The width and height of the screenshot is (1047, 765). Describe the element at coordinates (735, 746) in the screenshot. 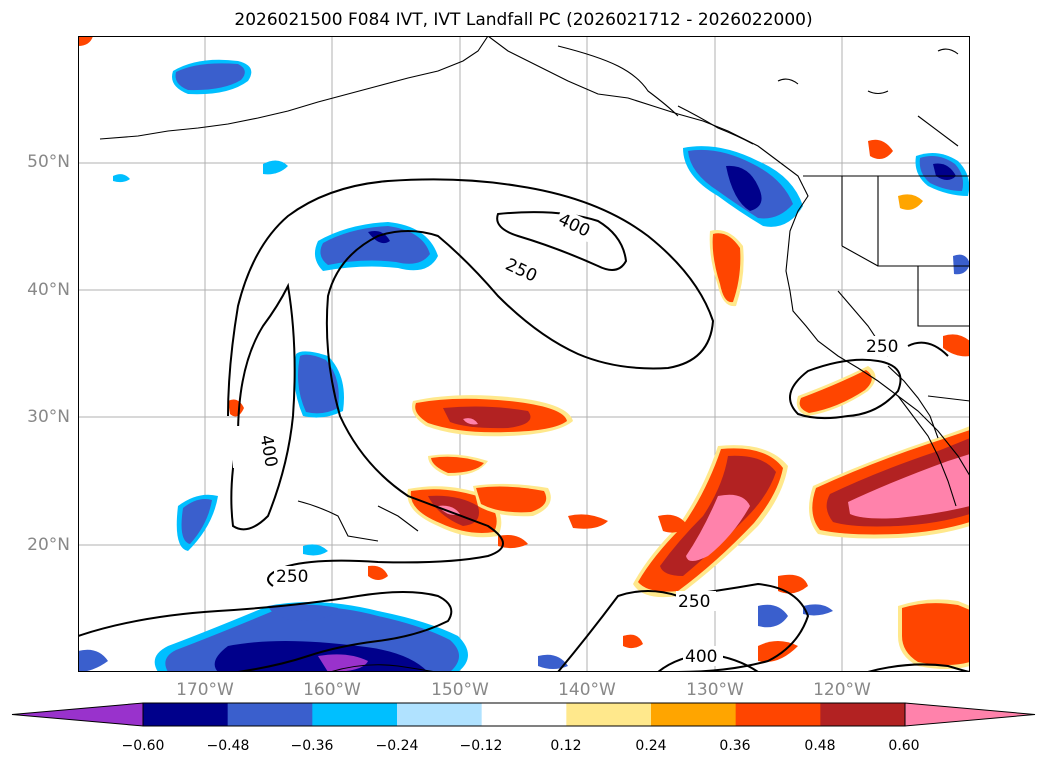

I see `colorbar-tick-label: 0.36` at that location.